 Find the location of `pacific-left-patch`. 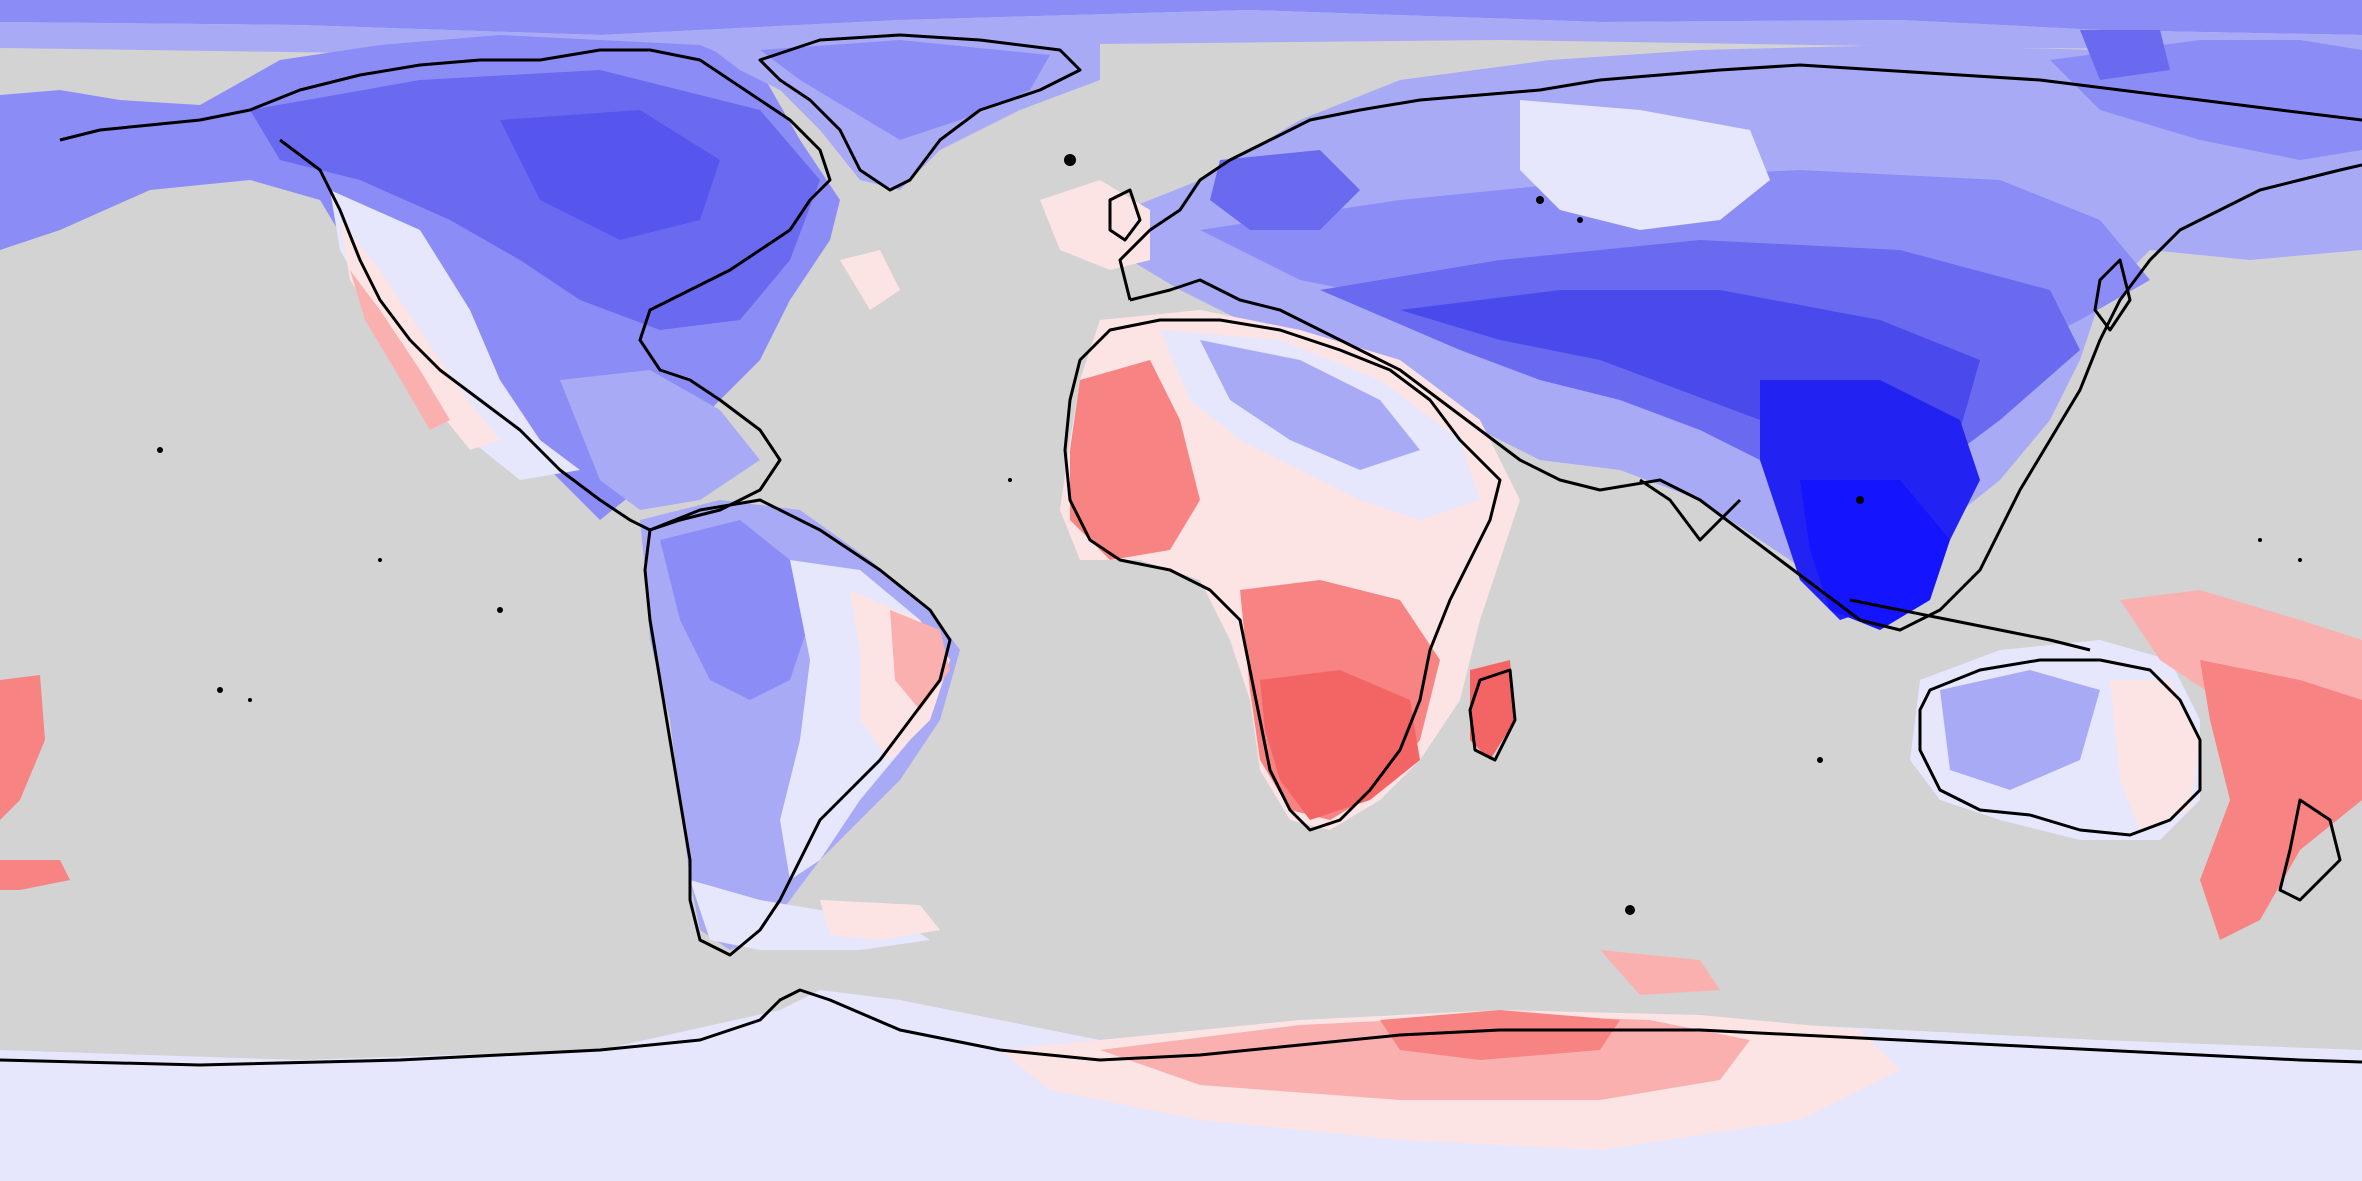

pacific-left-patch is located at coordinates (35, 782).